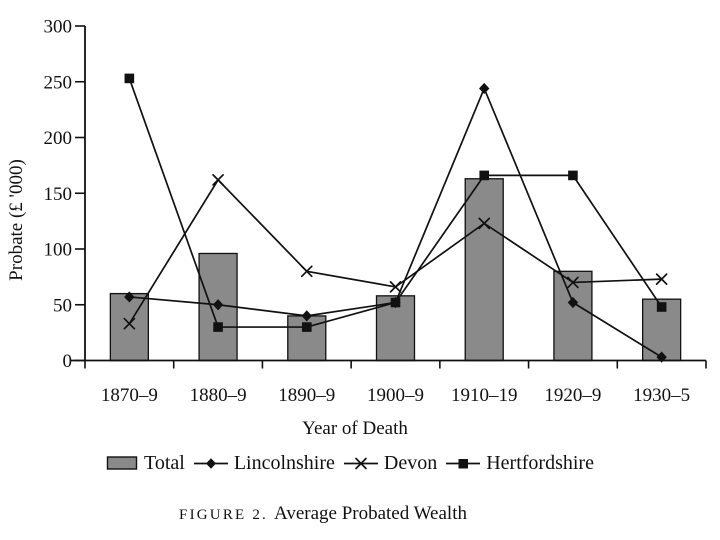 Image resolution: width=720 pixels, height=540 pixels. I want to click on y-axis-tick-label: 50, so click(62, 305).